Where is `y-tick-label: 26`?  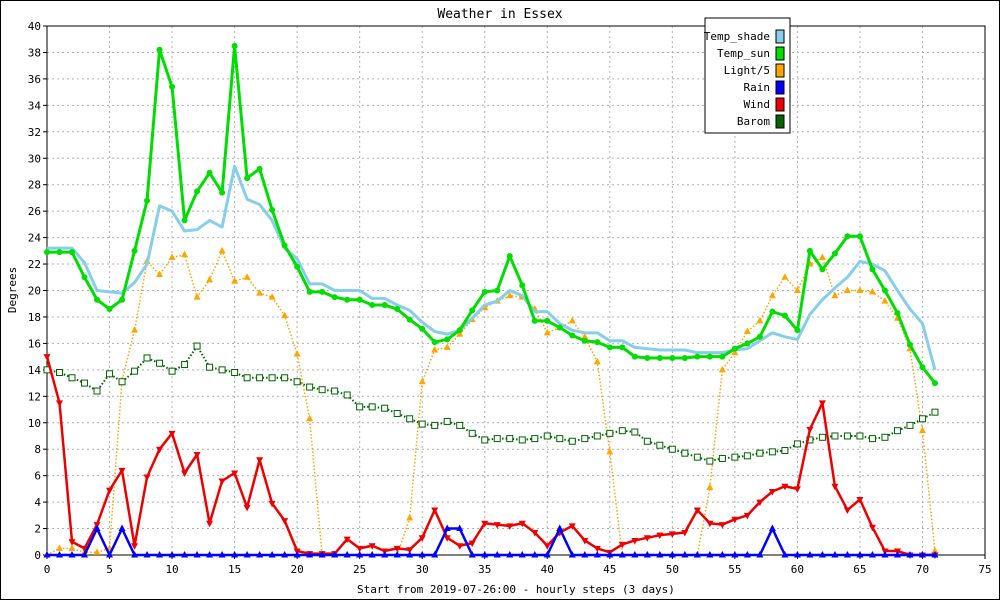 y-tick-label: 26 is located at coordinates (34, 211).